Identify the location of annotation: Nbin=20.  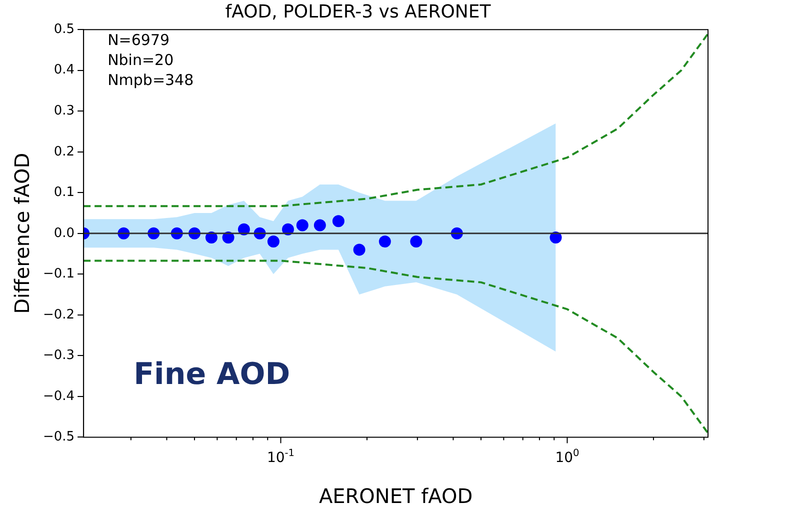
(141, 59).